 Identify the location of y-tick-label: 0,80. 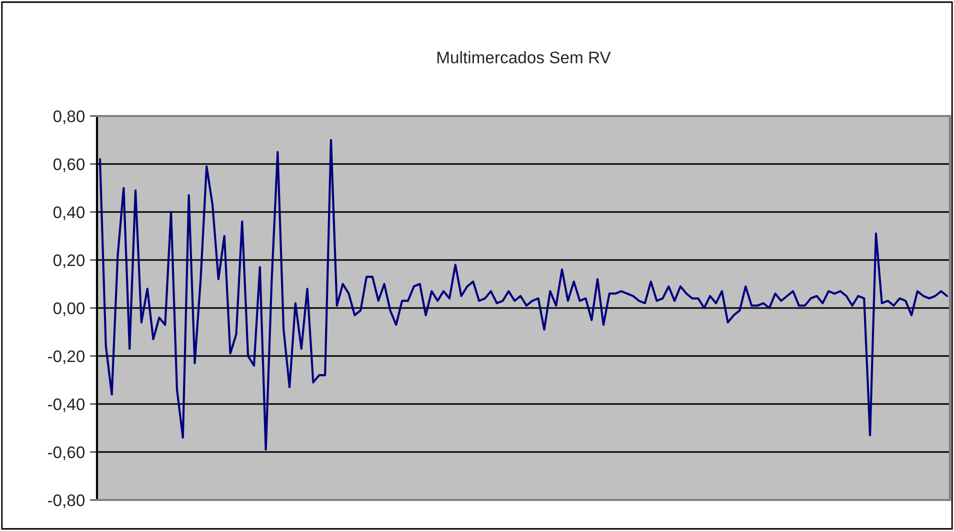
(69, 117).